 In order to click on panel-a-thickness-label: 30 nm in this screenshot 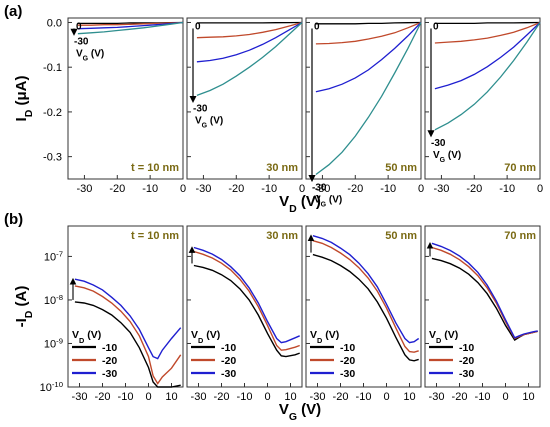, I will do `click(282, 168)`.